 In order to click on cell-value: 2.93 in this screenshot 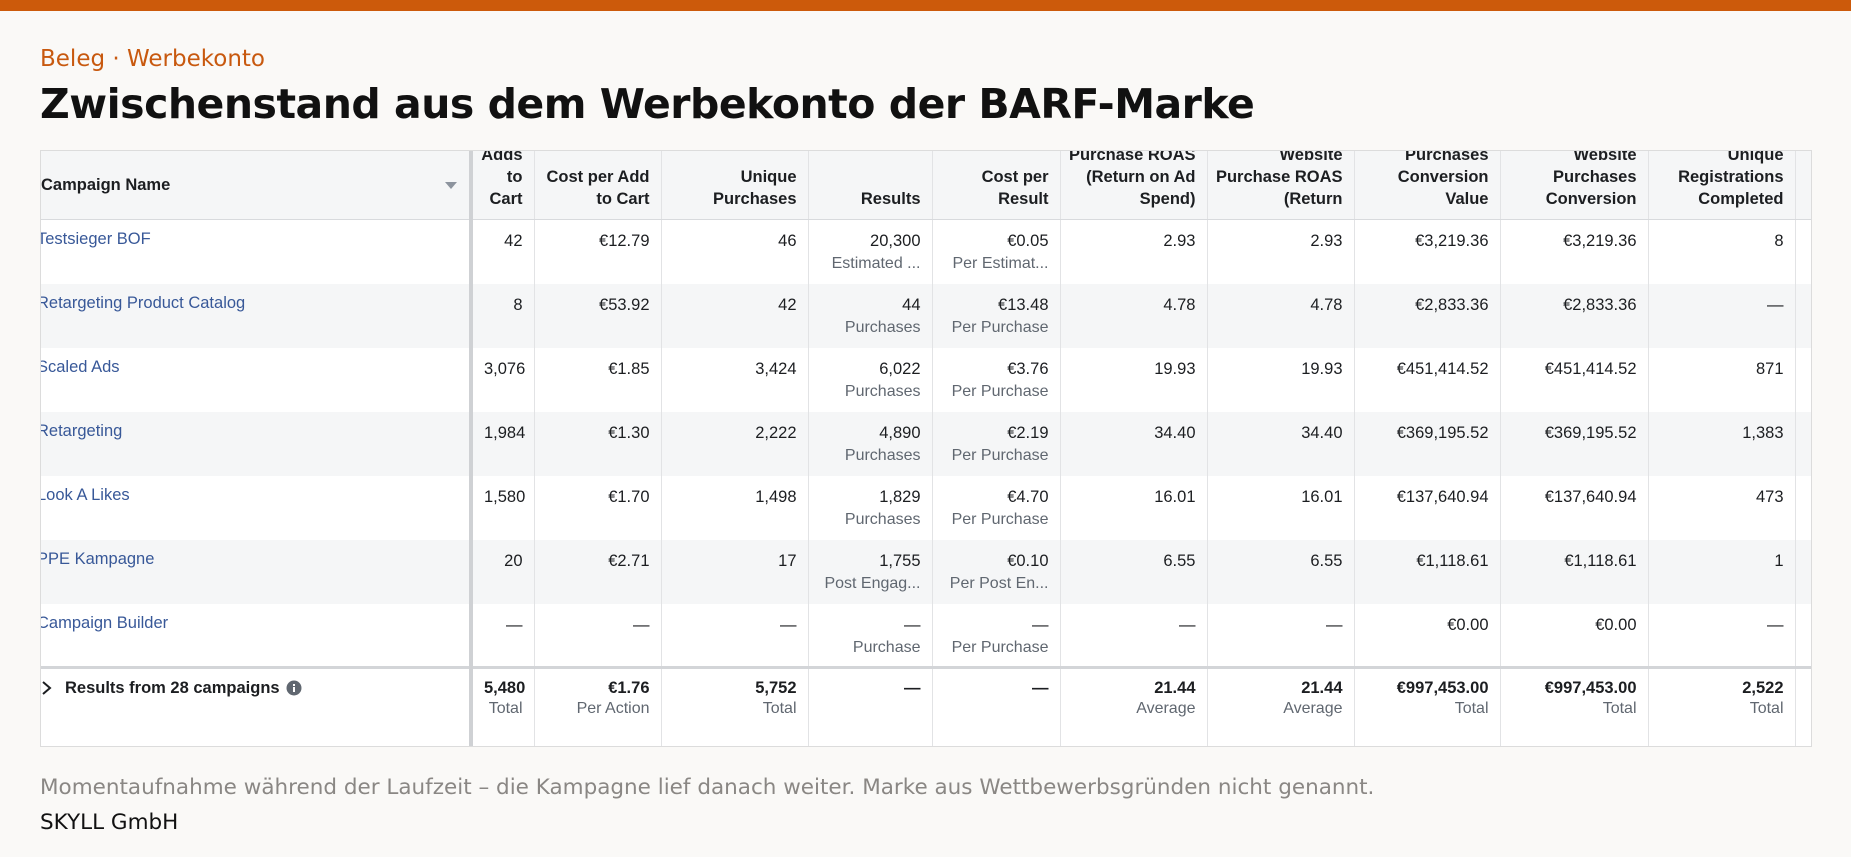, I will do `click(1326, 241)`.